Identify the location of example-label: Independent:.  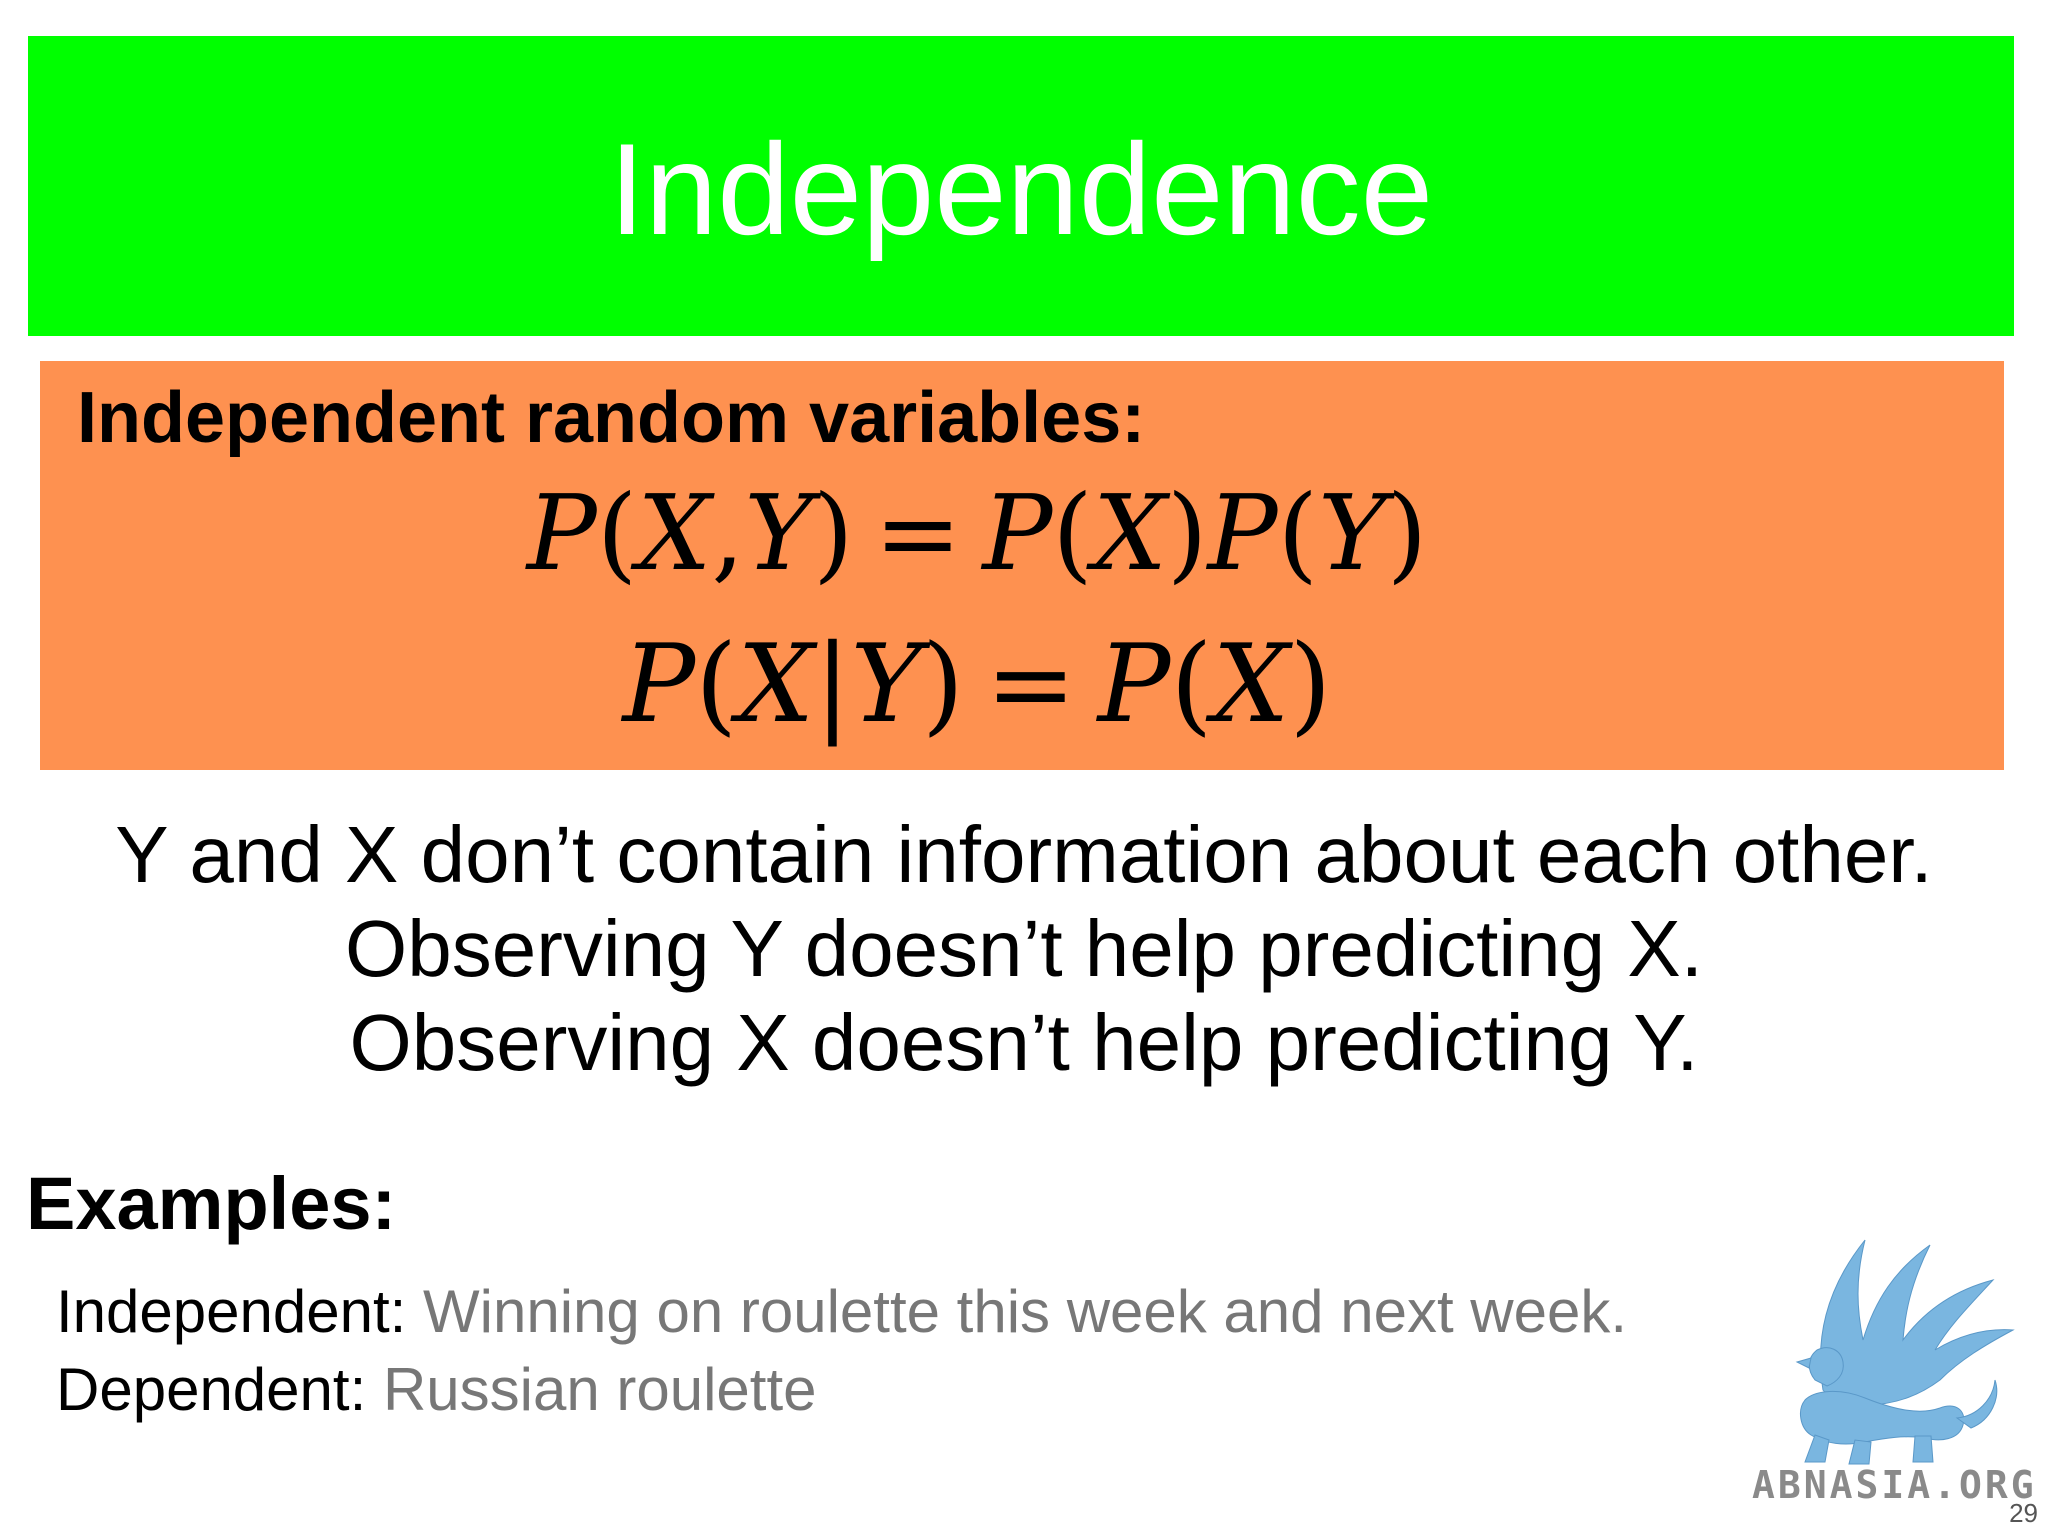
(231, 1311).